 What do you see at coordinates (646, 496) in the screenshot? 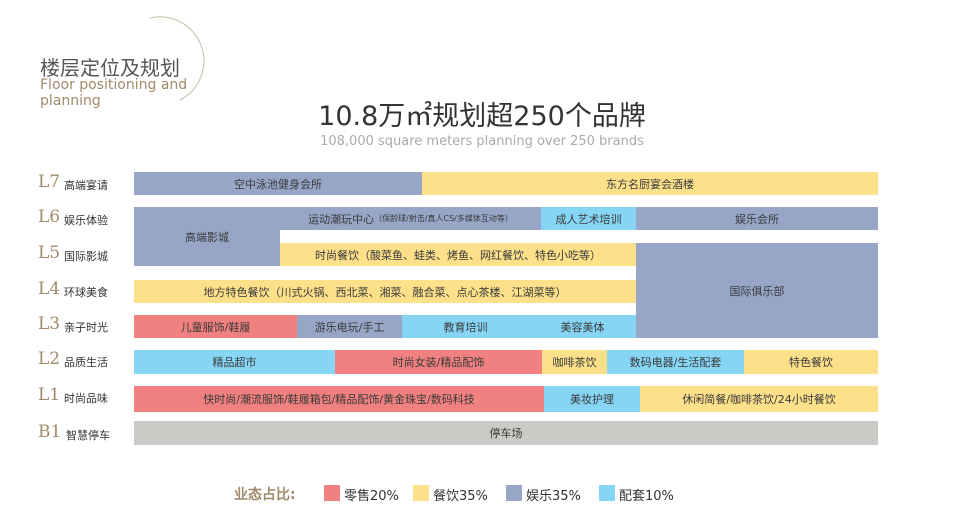
I see `legend-label-support: 配套10%` at bounding box center [646, 496].